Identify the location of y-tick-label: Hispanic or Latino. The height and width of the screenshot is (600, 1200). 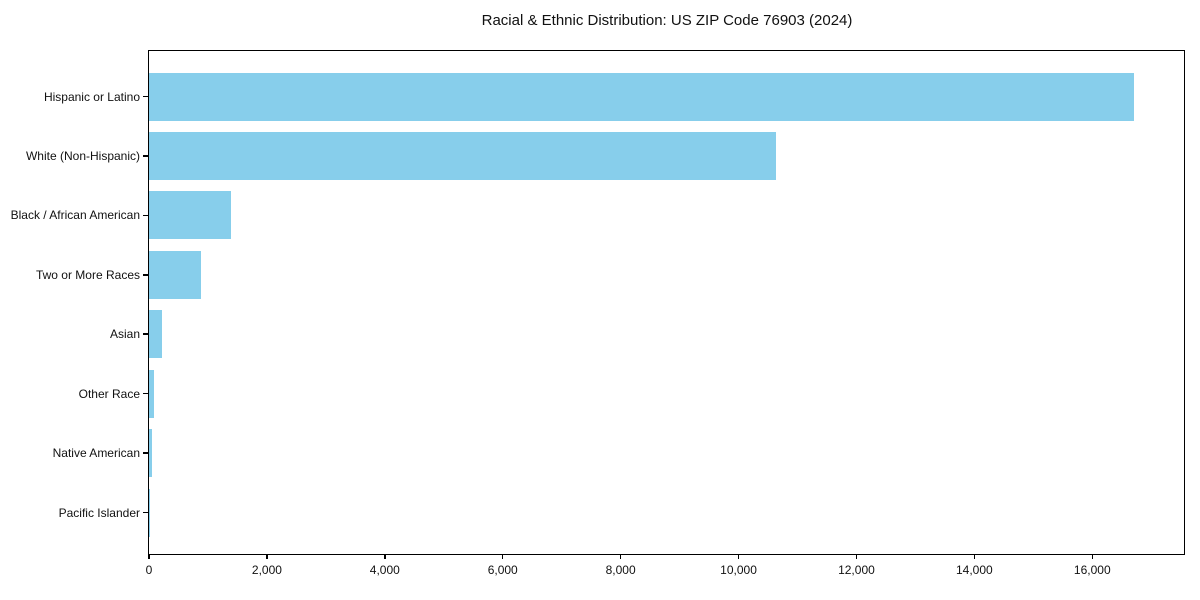
(91, 96).